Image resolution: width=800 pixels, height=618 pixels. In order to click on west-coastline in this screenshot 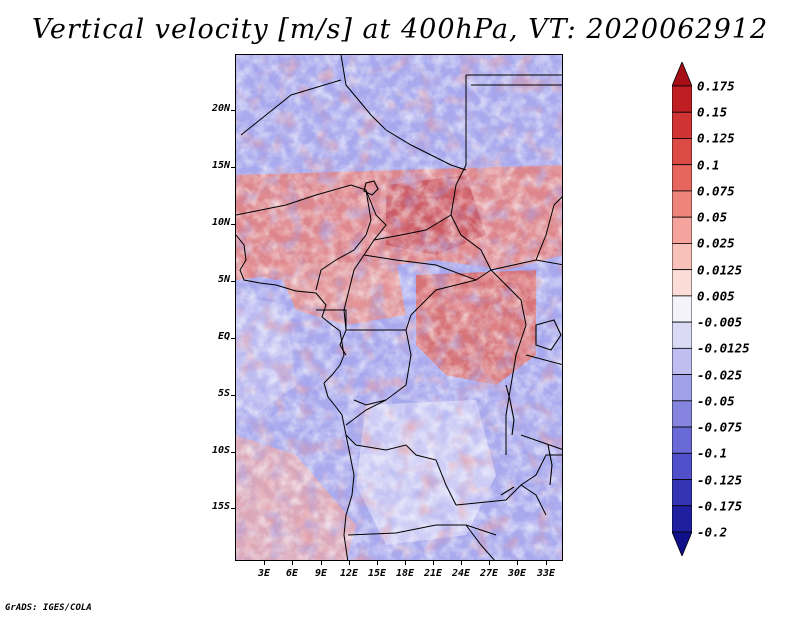, I will do `click(295, 397)`.